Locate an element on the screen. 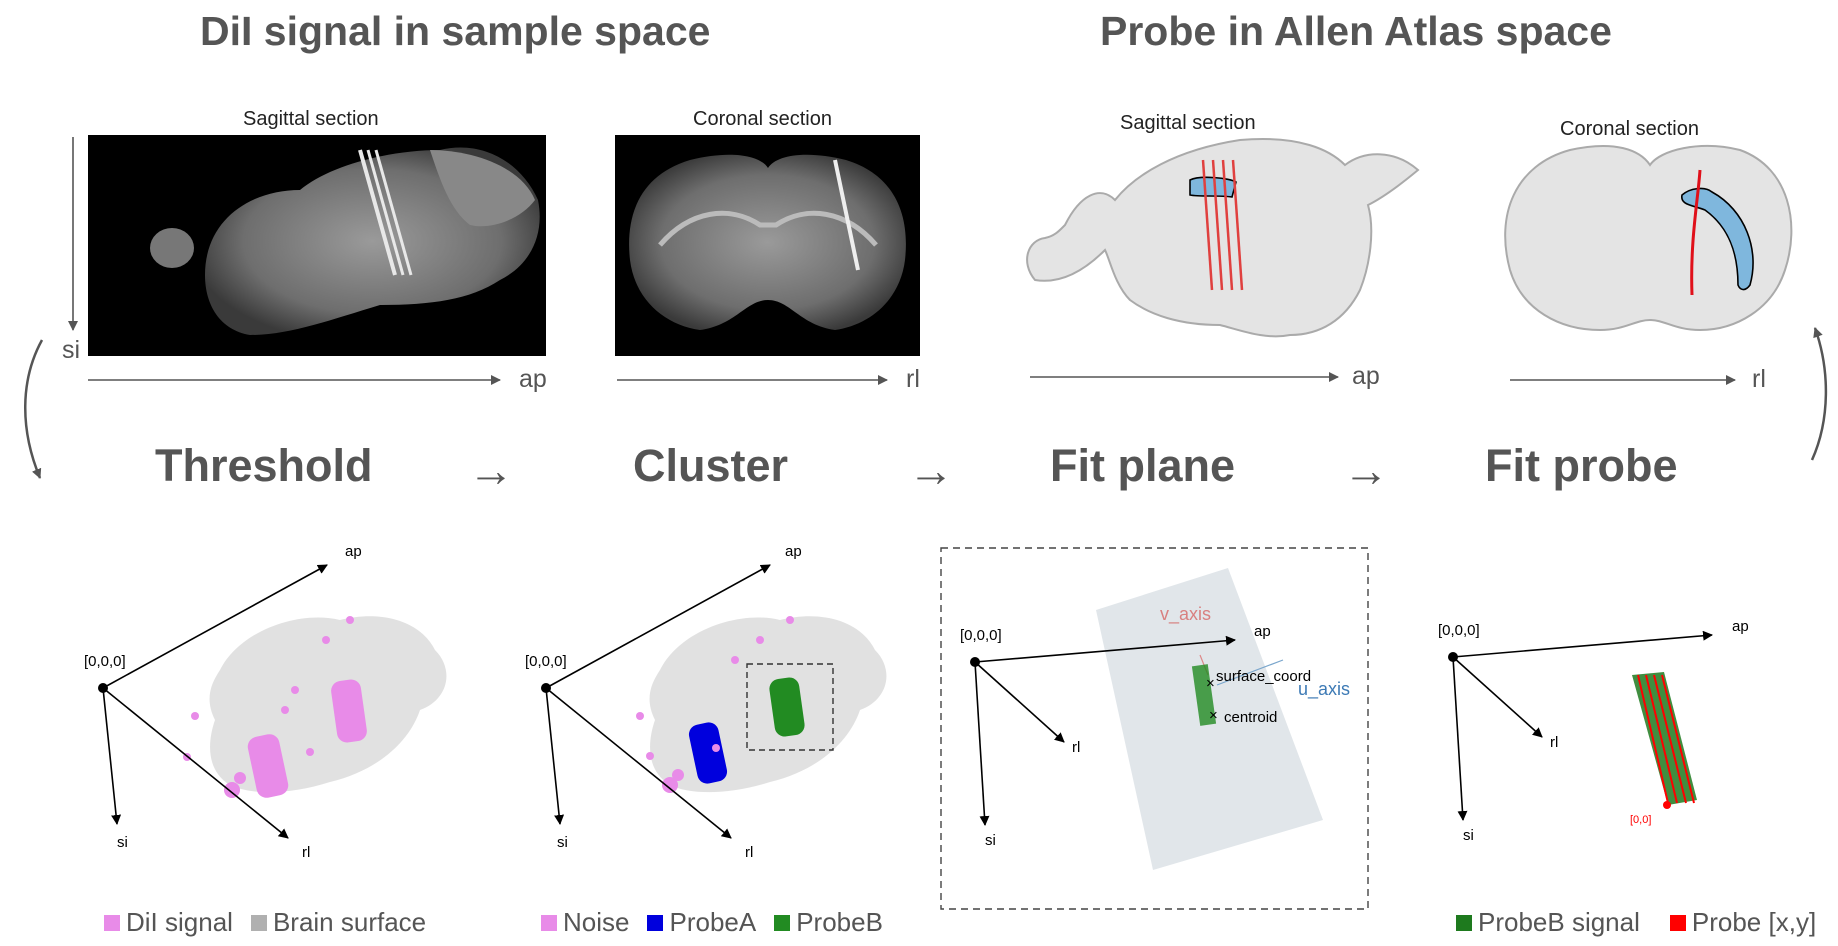 This screenshot has width=1838, height=946. centroid-label: centroid is located at coordinates (1250, 717).